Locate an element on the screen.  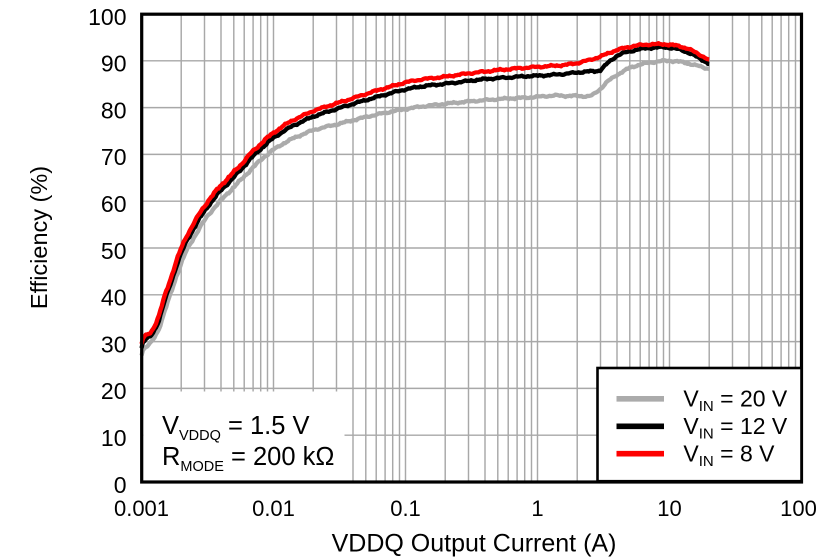
svg-text: 50 is located at coordinates (114, 251).